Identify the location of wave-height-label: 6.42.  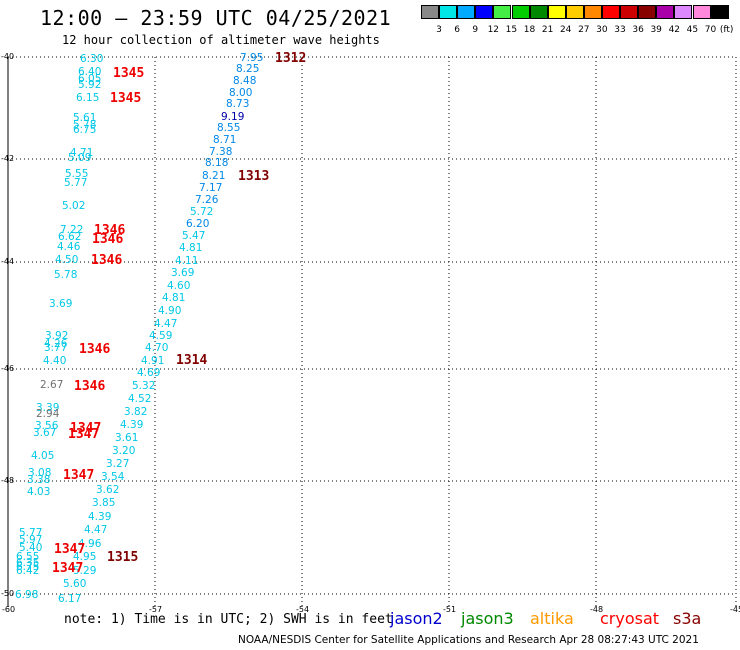
(27, 571).